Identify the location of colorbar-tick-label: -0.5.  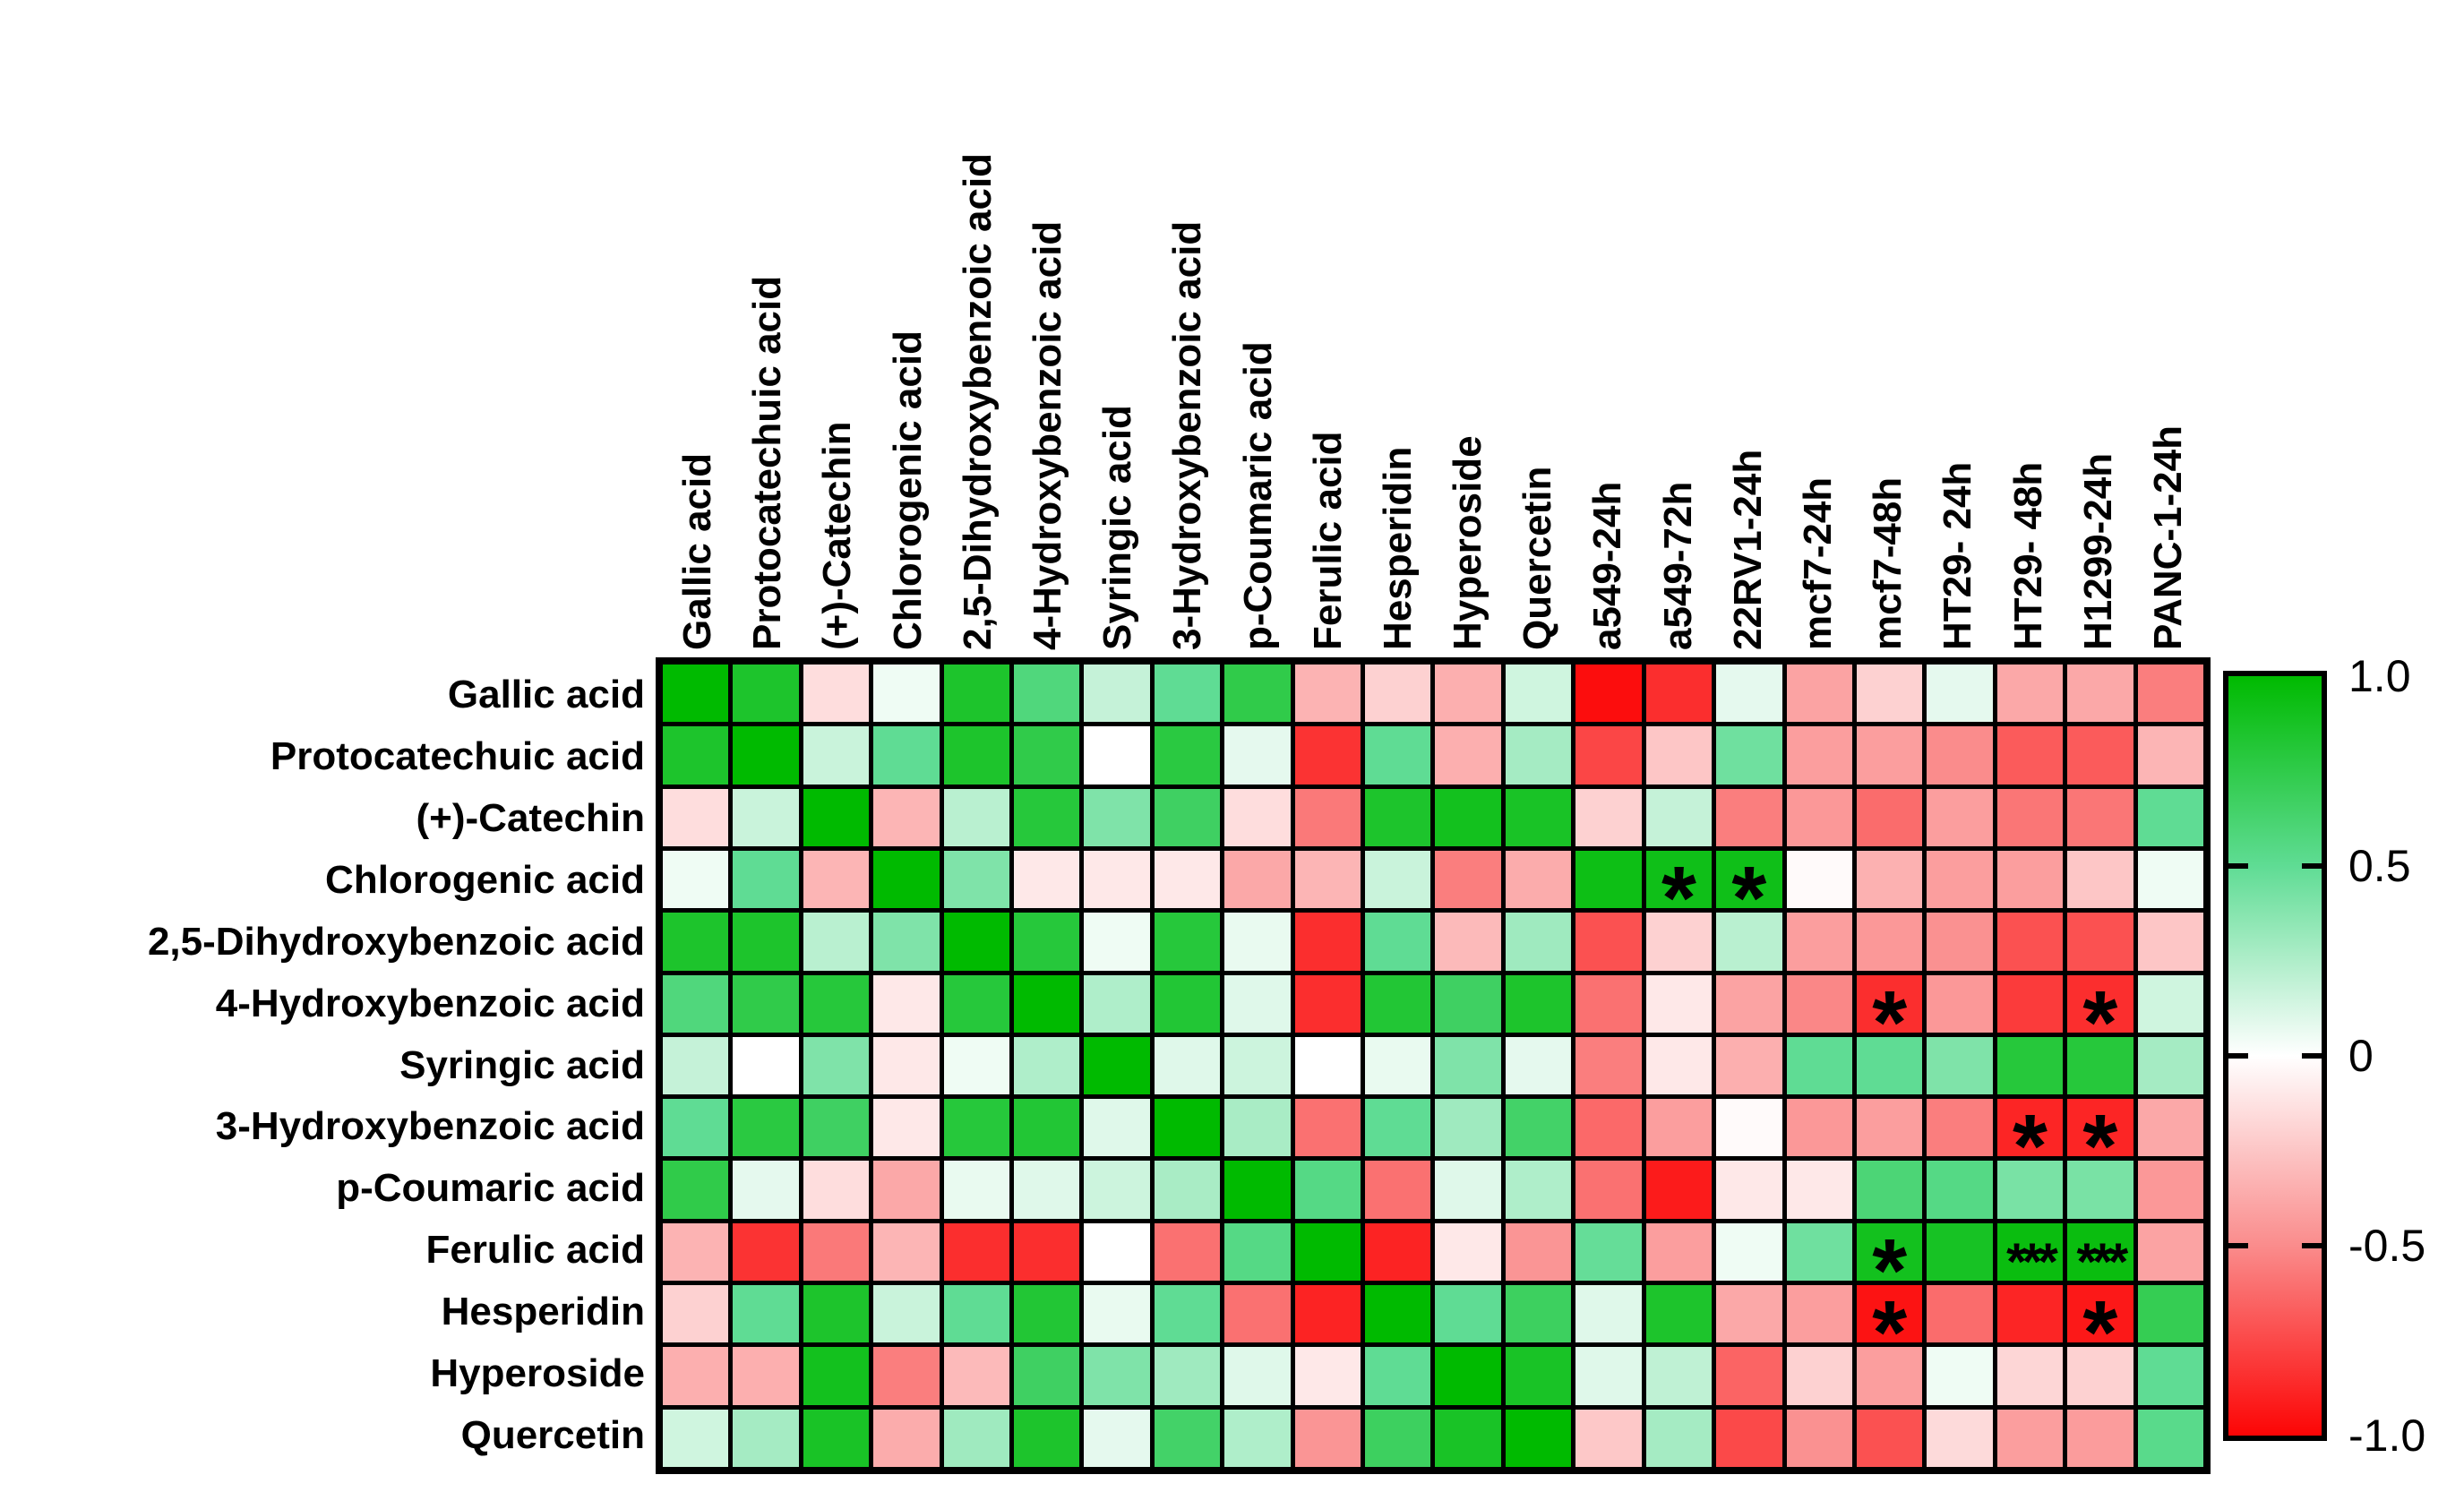
(2387, 1246).